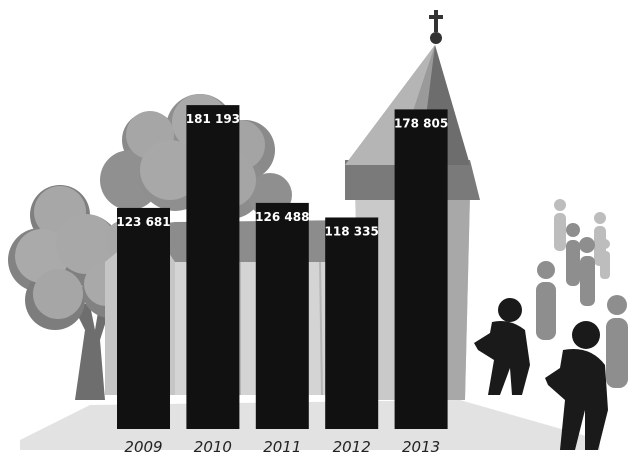 The height and width of the screenshot is (459, 641). Describe the element at coordinates (310, 425) in the screenshot. I see `ground-icon` at that location.